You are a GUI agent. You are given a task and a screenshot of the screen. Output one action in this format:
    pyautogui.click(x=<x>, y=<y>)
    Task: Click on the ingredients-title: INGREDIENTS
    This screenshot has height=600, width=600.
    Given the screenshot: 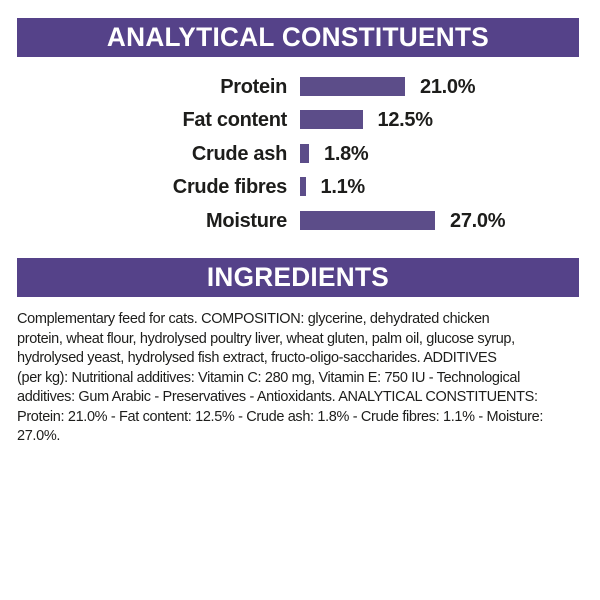 What is the action you would take?
    pyautogui.click(x=298, y=277)
    